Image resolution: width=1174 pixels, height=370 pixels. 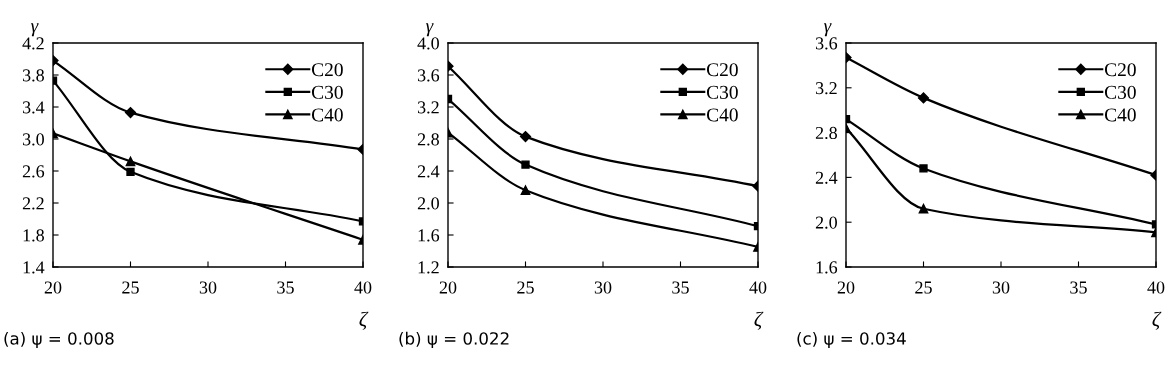 What do you see at coordinates (33, 43) in the screenshot?
I see `y-tick-label: 4.2` at bounding box center [33, 43].